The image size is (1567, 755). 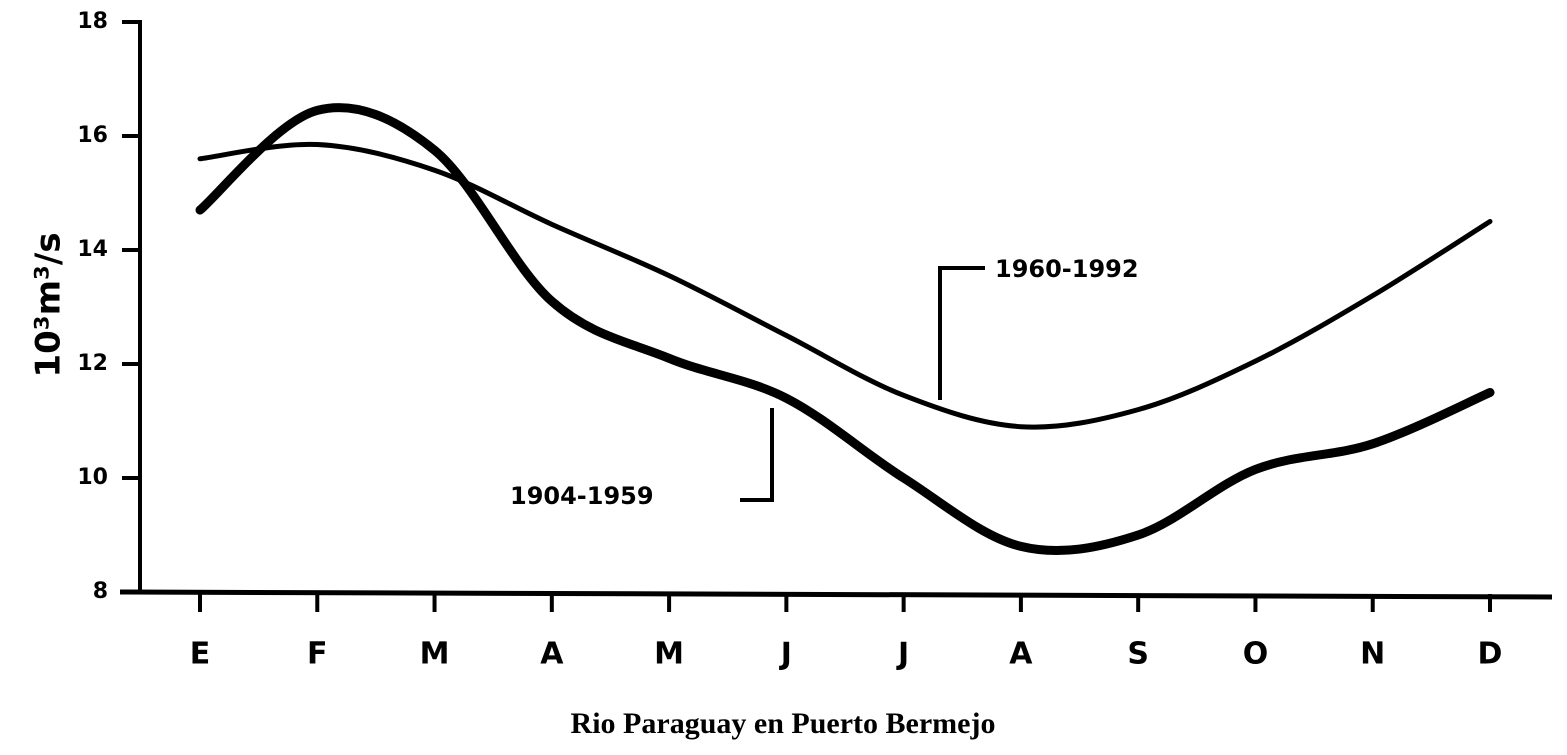 I want to click on y-tick-label: 16, so click(x=92, y=135).